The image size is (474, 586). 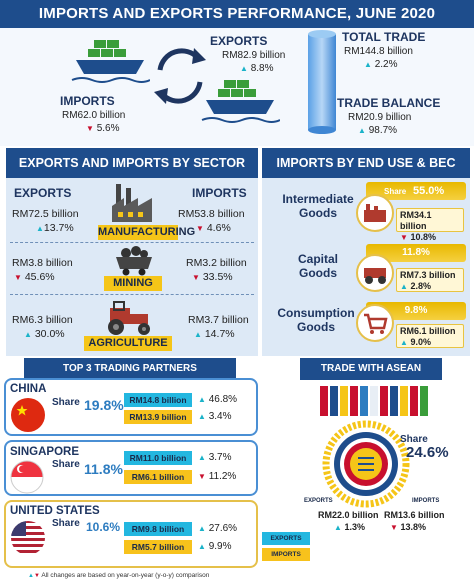 What do you see at coordinates (416, 191) in the screenshot?
I see `intermediate-share-bar: Share 55.0%` at bounding box center [416, 191].